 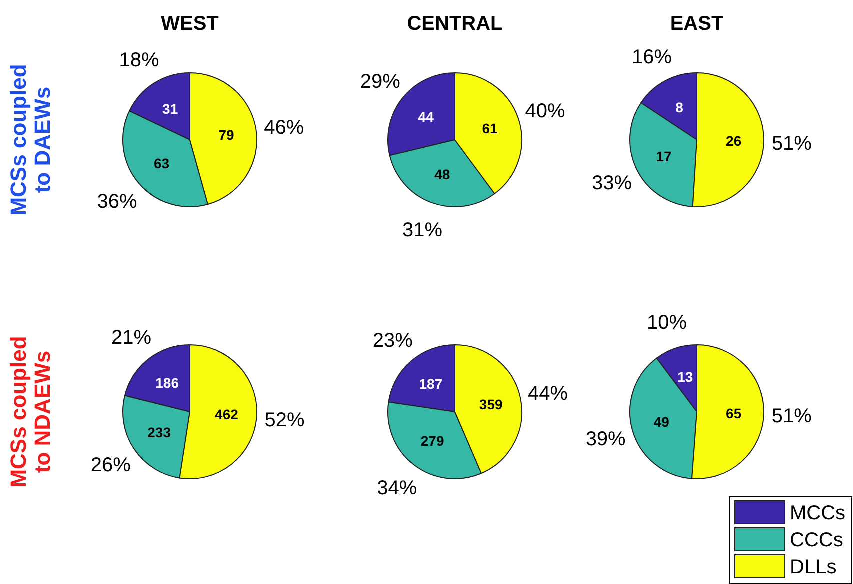 I want to click on data-label: 49, so click(x=662, y=422).